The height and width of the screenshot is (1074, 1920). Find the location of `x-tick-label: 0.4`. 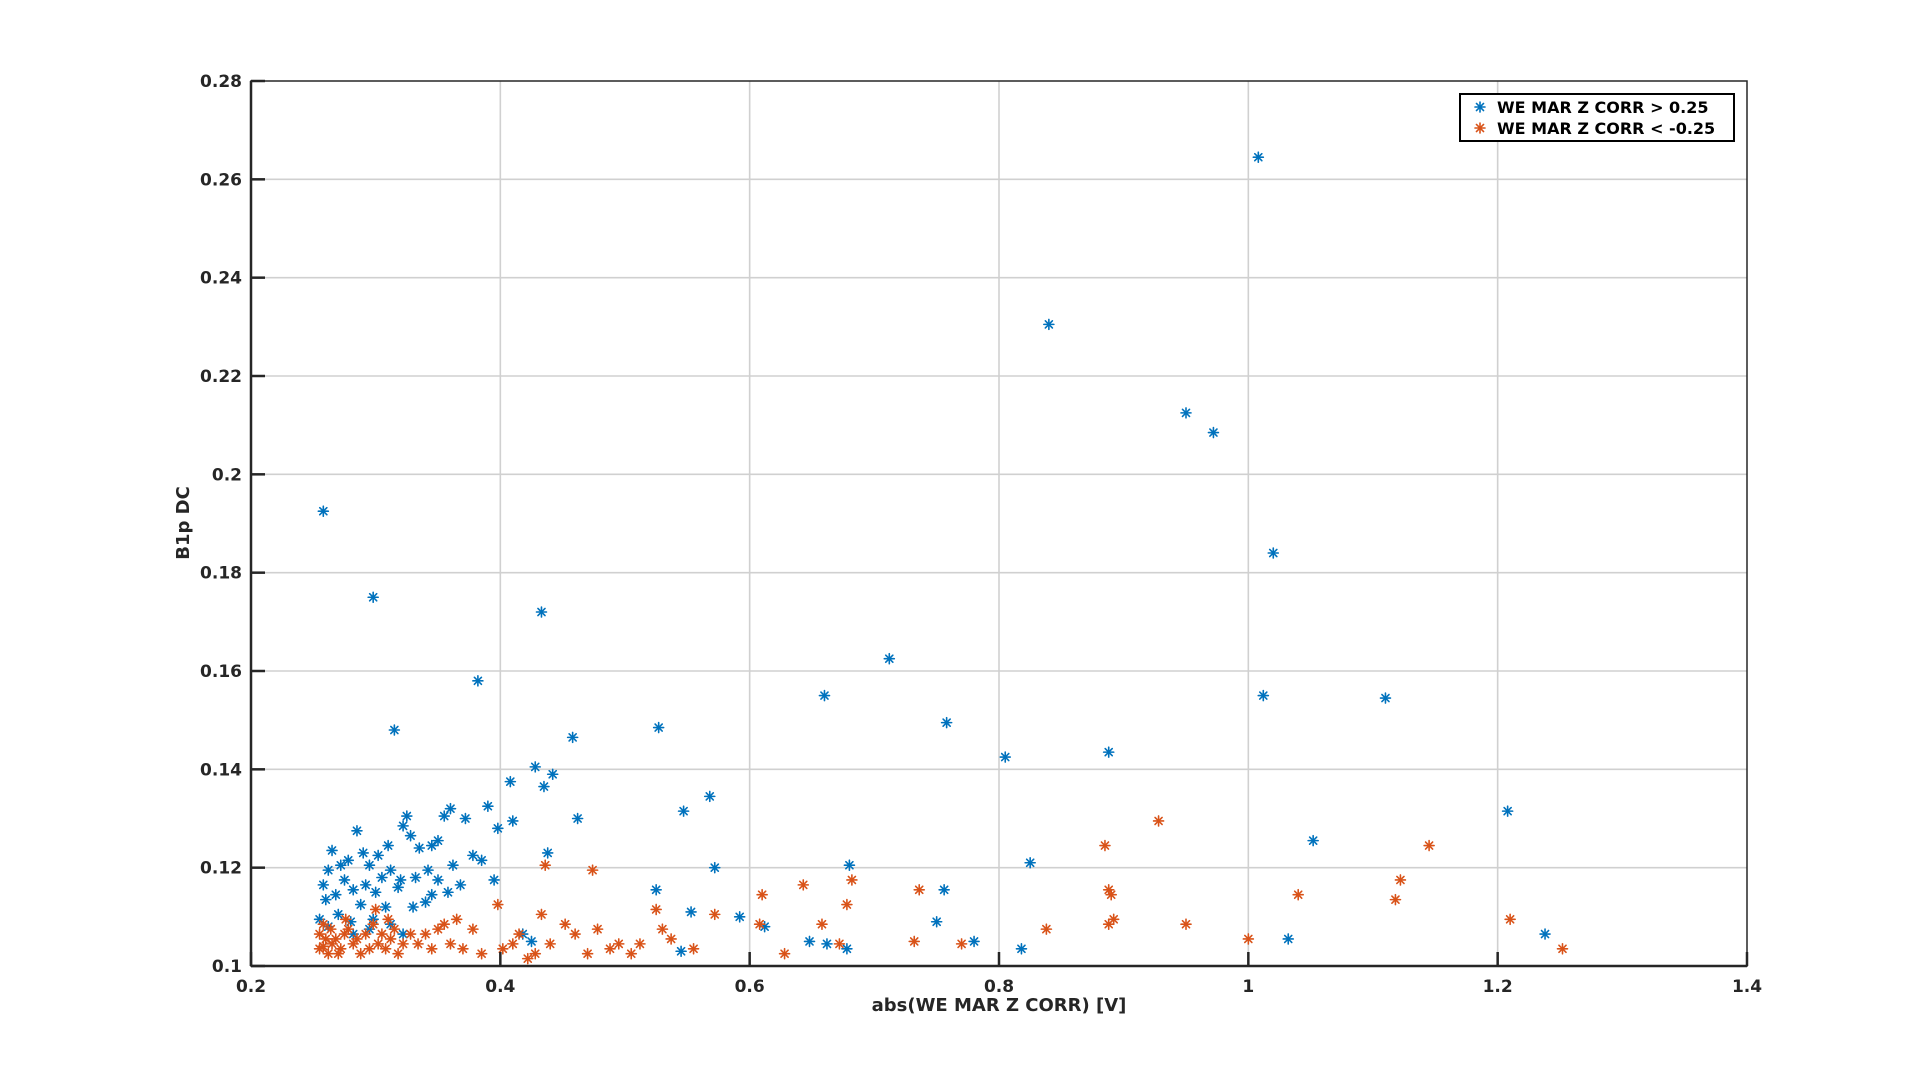

x-tick-label: 0.4 is located at coordinates (500, 987).